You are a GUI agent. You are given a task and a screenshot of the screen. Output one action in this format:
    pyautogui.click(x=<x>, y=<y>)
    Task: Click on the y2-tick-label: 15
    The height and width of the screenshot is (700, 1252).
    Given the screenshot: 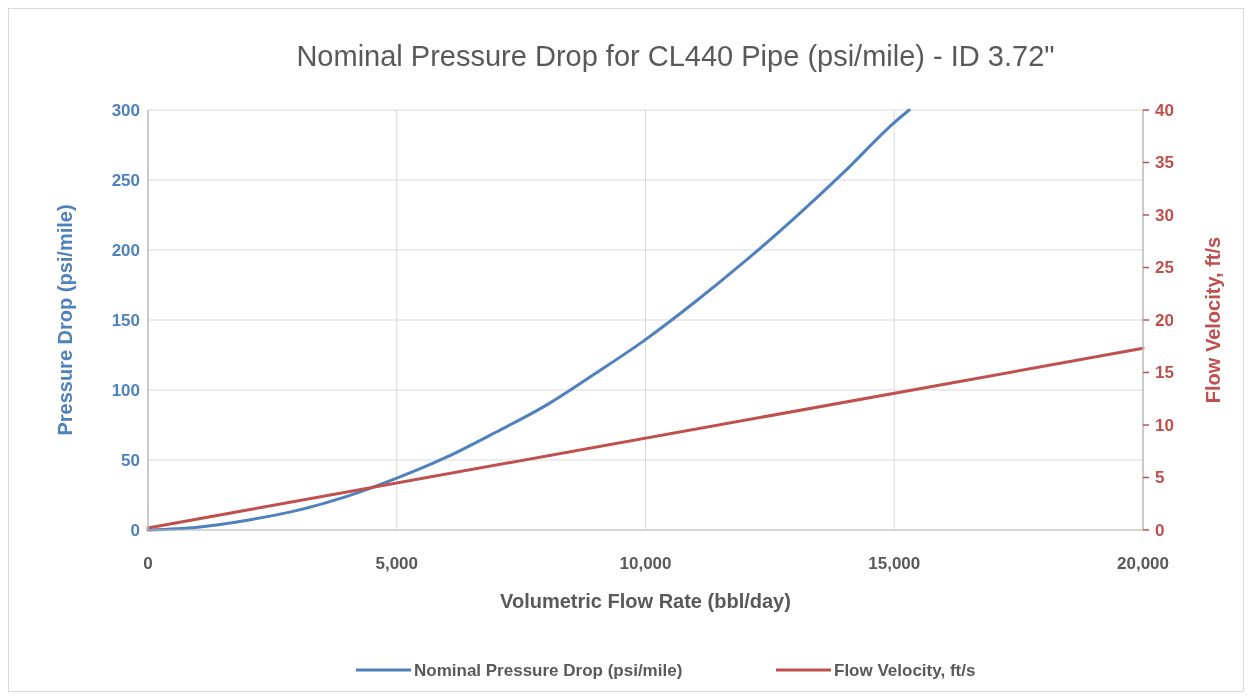 What is the action you would take?
    pyautogui.click(x=1164, y=373)
    